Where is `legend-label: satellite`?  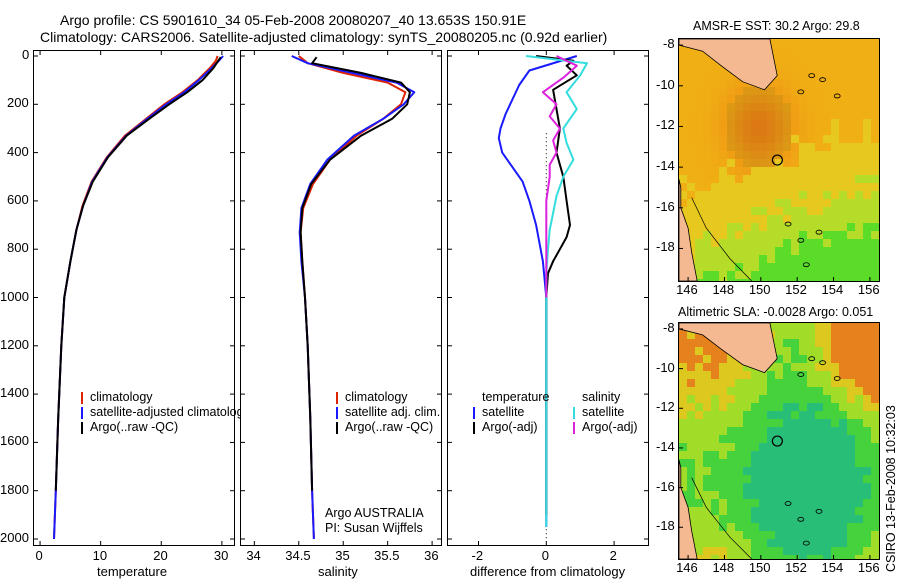
legend-label: satellite is located at coordinates (603, 412).